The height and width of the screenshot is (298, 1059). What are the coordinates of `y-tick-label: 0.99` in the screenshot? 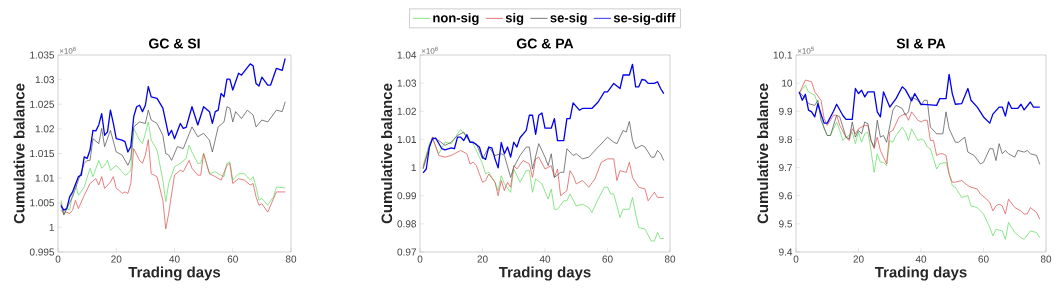 It's located at (407, 196).